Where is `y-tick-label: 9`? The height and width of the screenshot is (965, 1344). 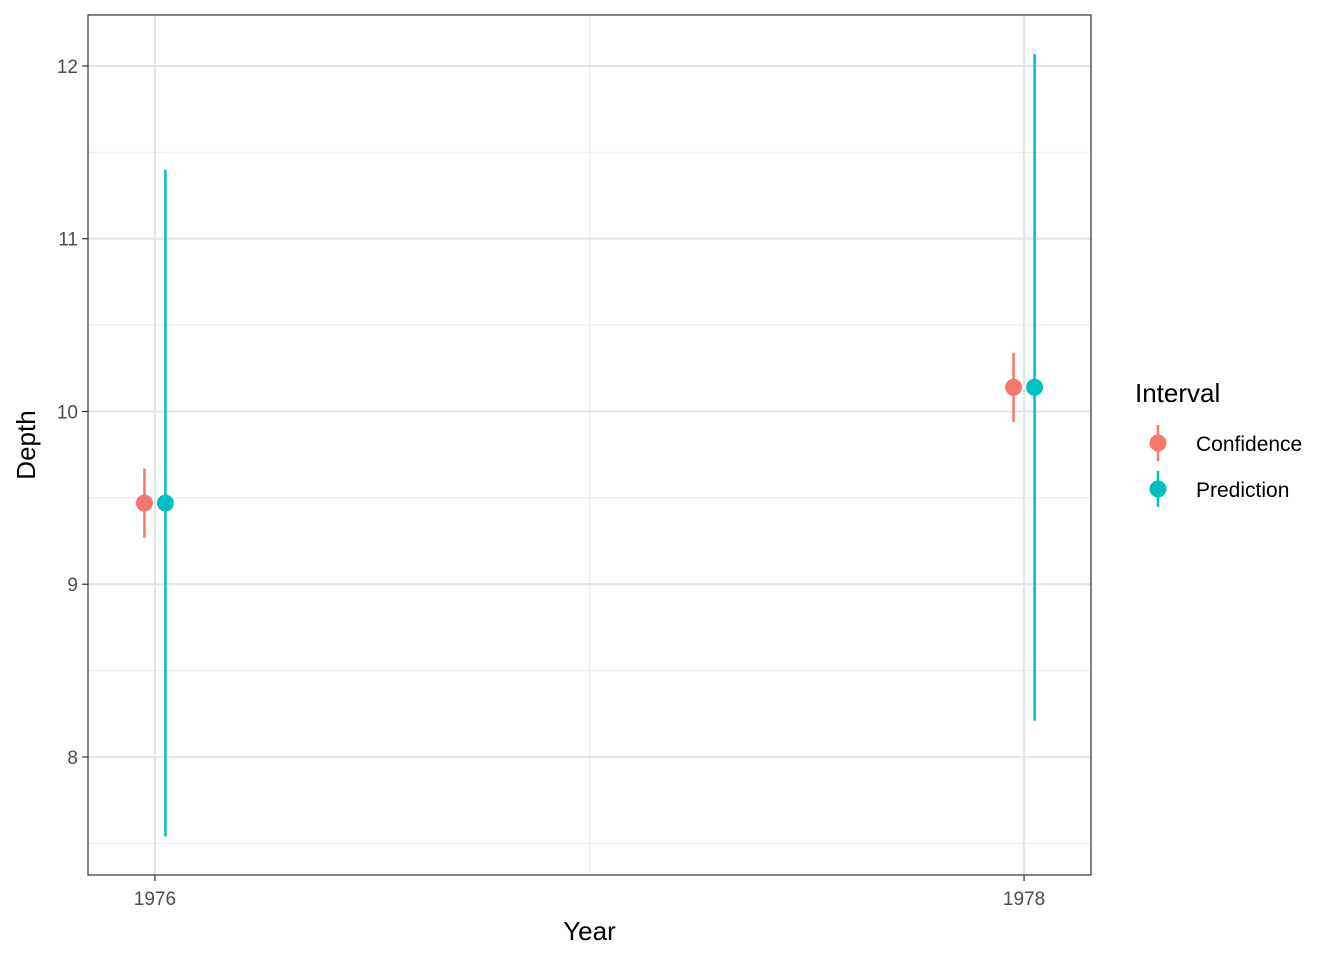 y-tick-label: 9 is located at coordinates (72, 585).